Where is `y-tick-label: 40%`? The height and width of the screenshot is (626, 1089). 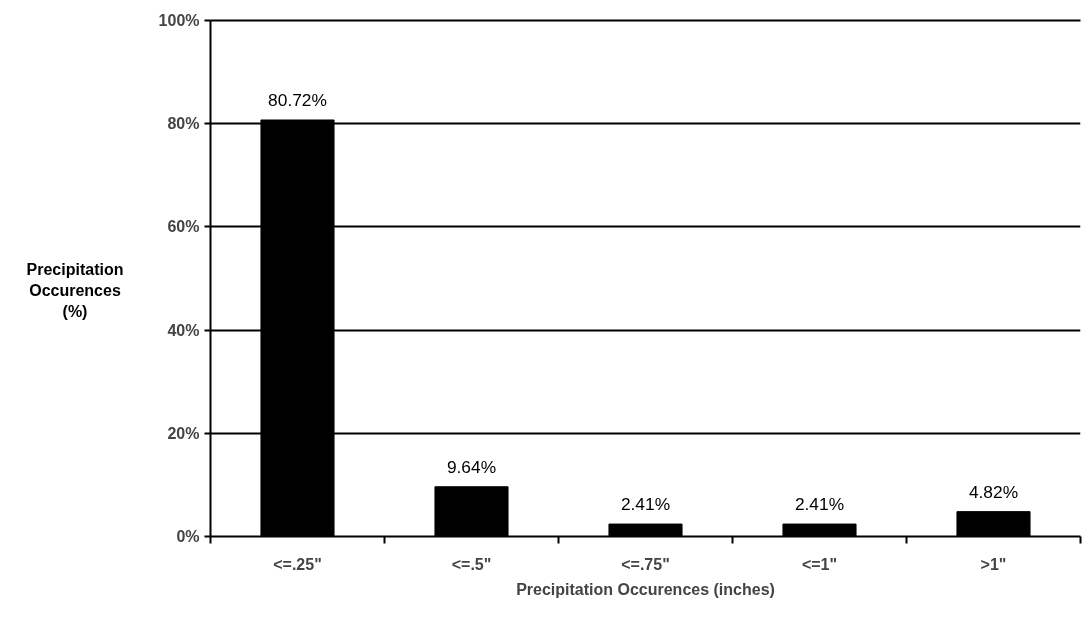
y-tick-label: 40% is located at coordinates (183, 330).